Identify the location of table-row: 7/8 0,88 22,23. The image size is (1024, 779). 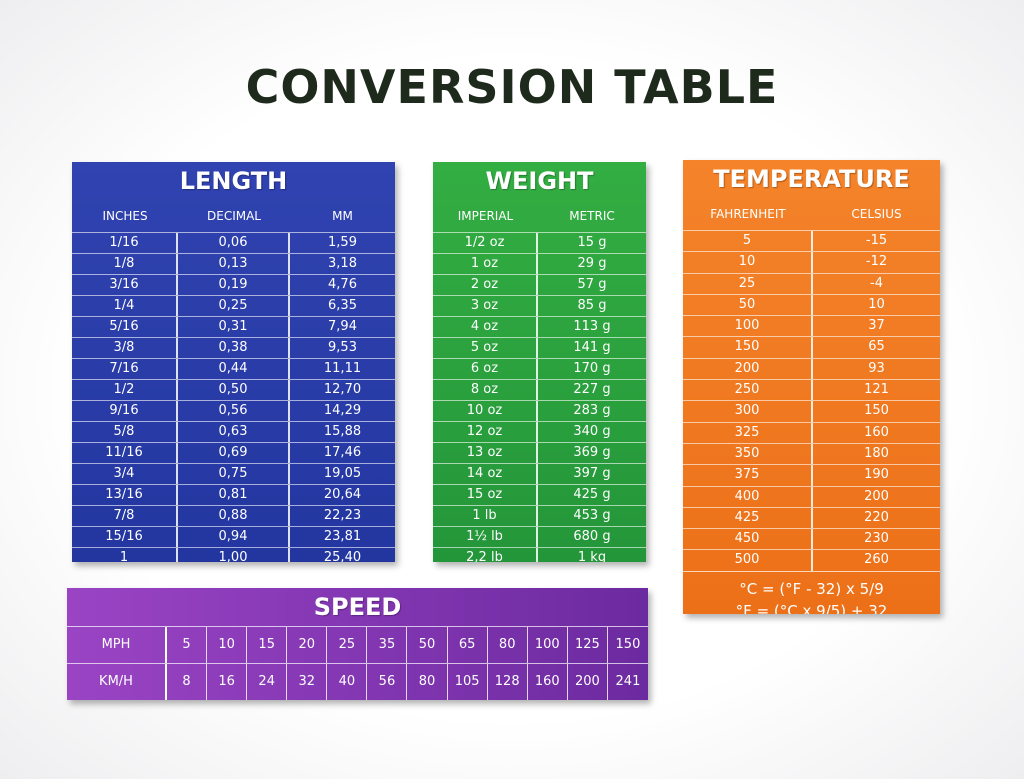
(233, 515).